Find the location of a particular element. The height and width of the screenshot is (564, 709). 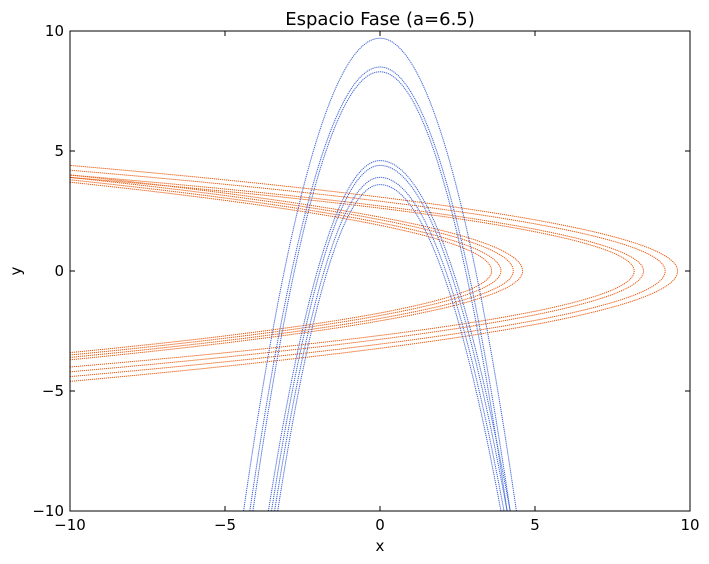

y-tick-label: 0 is located at coordinates (59, 271).